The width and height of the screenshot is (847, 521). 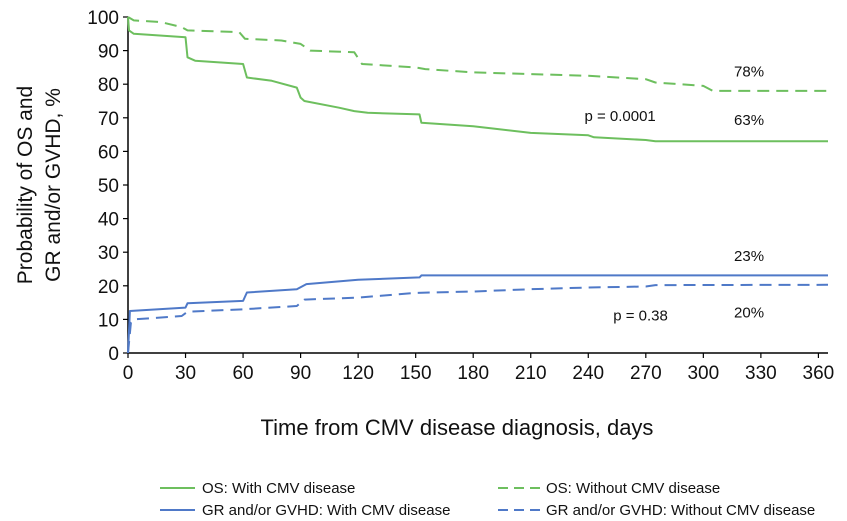 I want to click on x-tick-label: 270, so click(x=646, y=373).